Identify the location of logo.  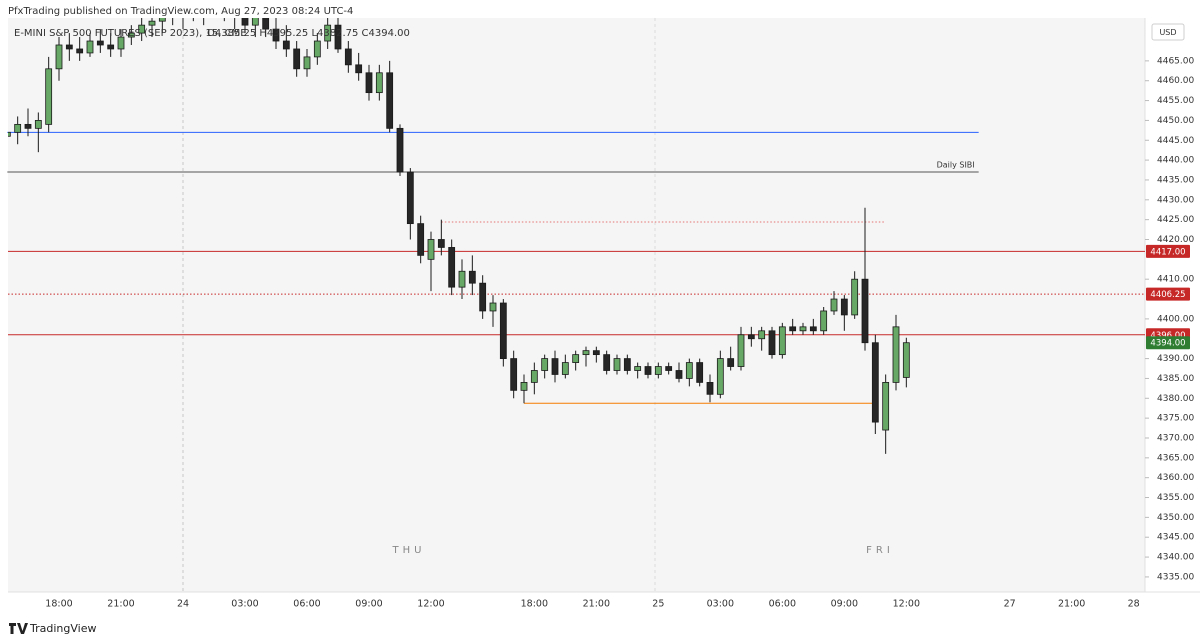
(18, 628).